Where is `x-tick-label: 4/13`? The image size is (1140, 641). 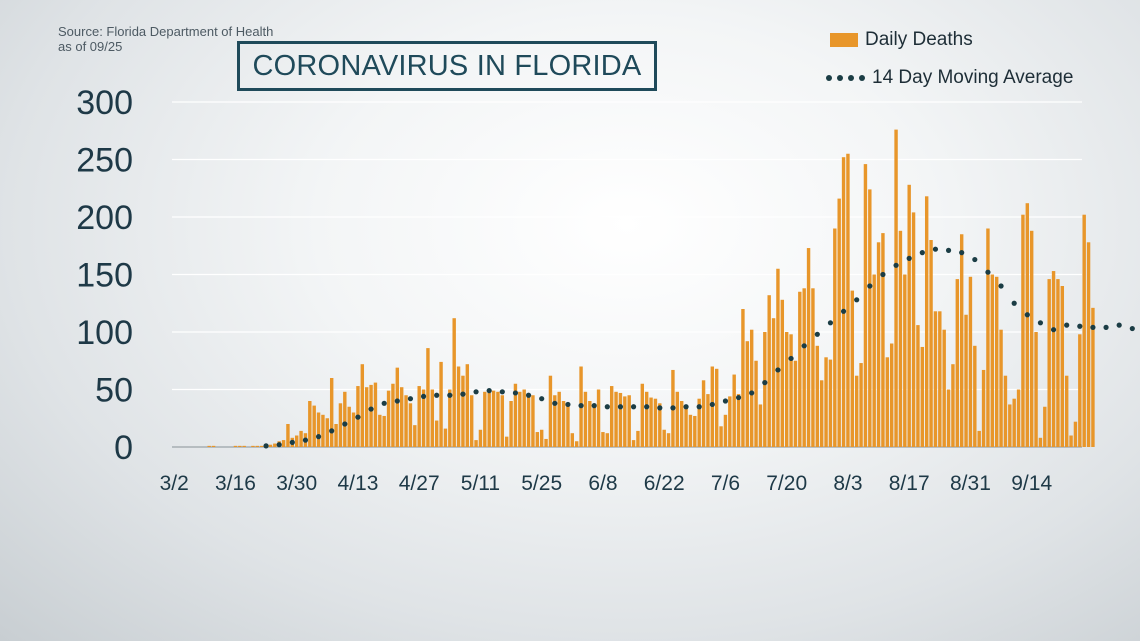 x-tick-label: 4/13 is located at coordinates (358, 483).